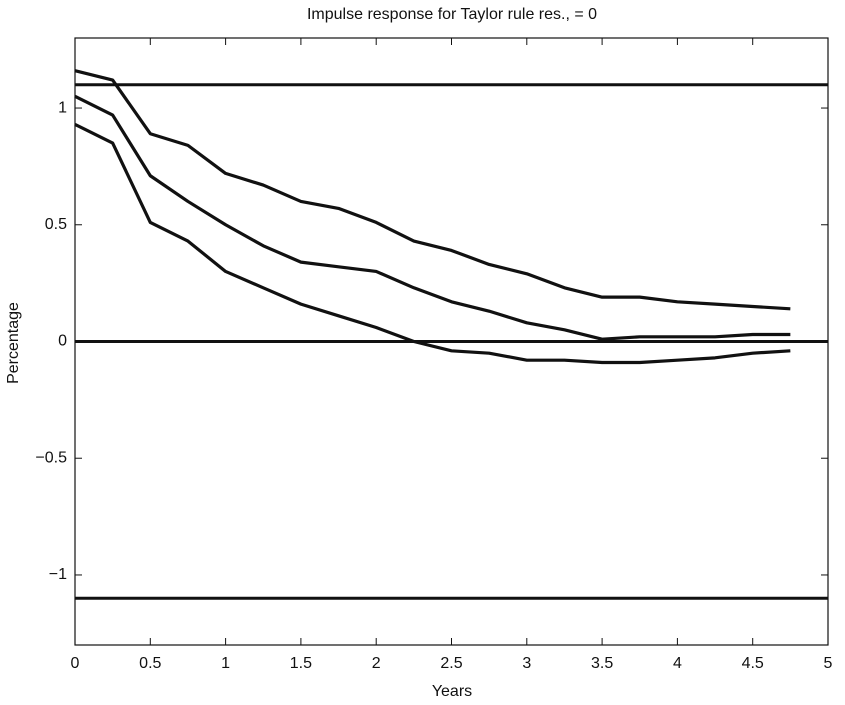  I want to click on y-tick-label: −0.5, so click(51, 457).